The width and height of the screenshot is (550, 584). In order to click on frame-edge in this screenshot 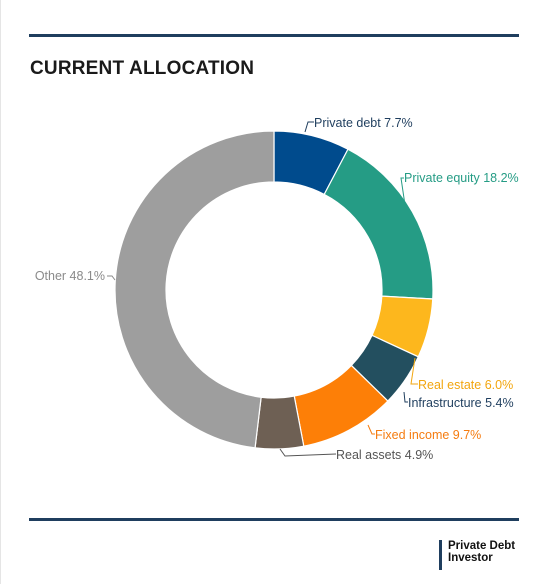, I will do `click(0, 292)`.